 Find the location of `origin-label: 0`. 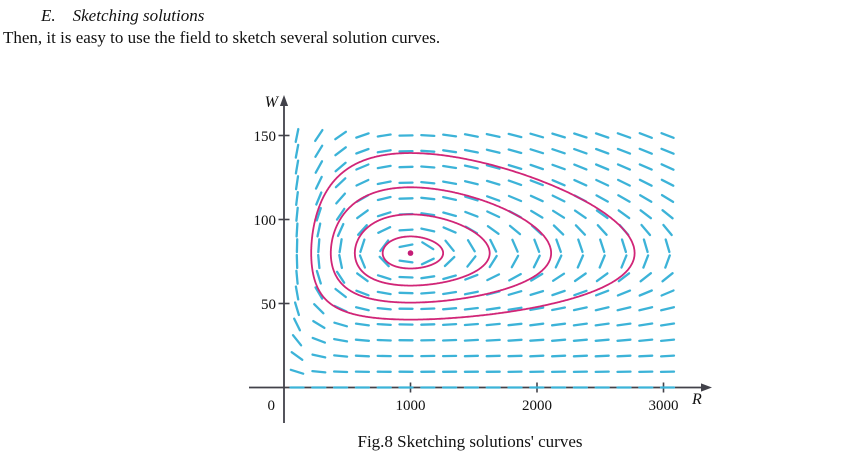

origin-label: 0 is located at coordinates (272, 406).